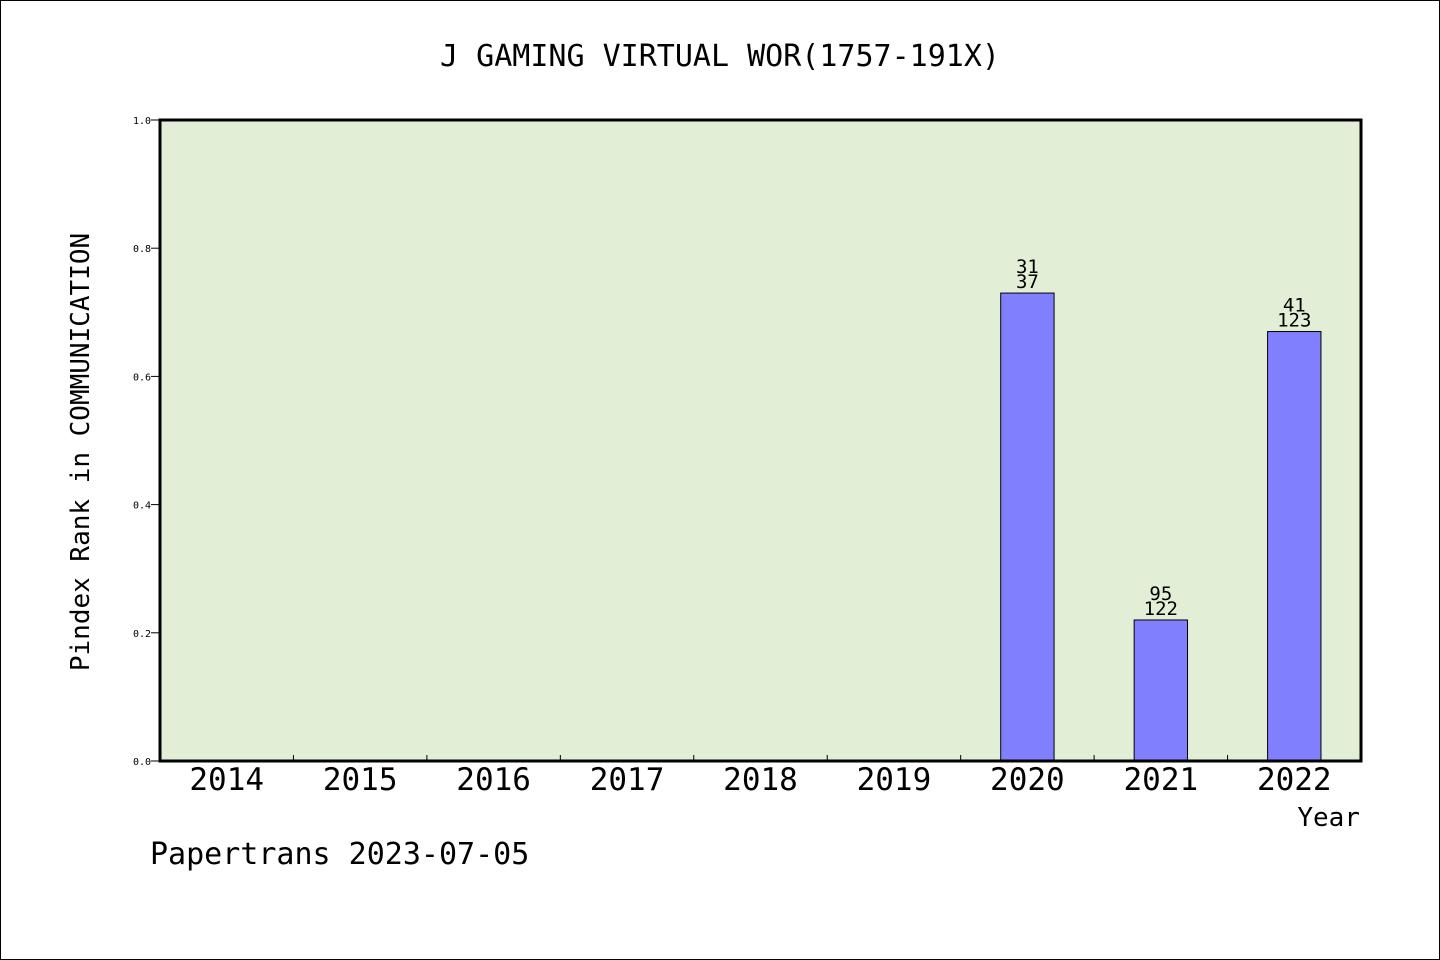 The image size is (1440, 960). I want to click on x-tick-label: 2015, so click(360, 780).